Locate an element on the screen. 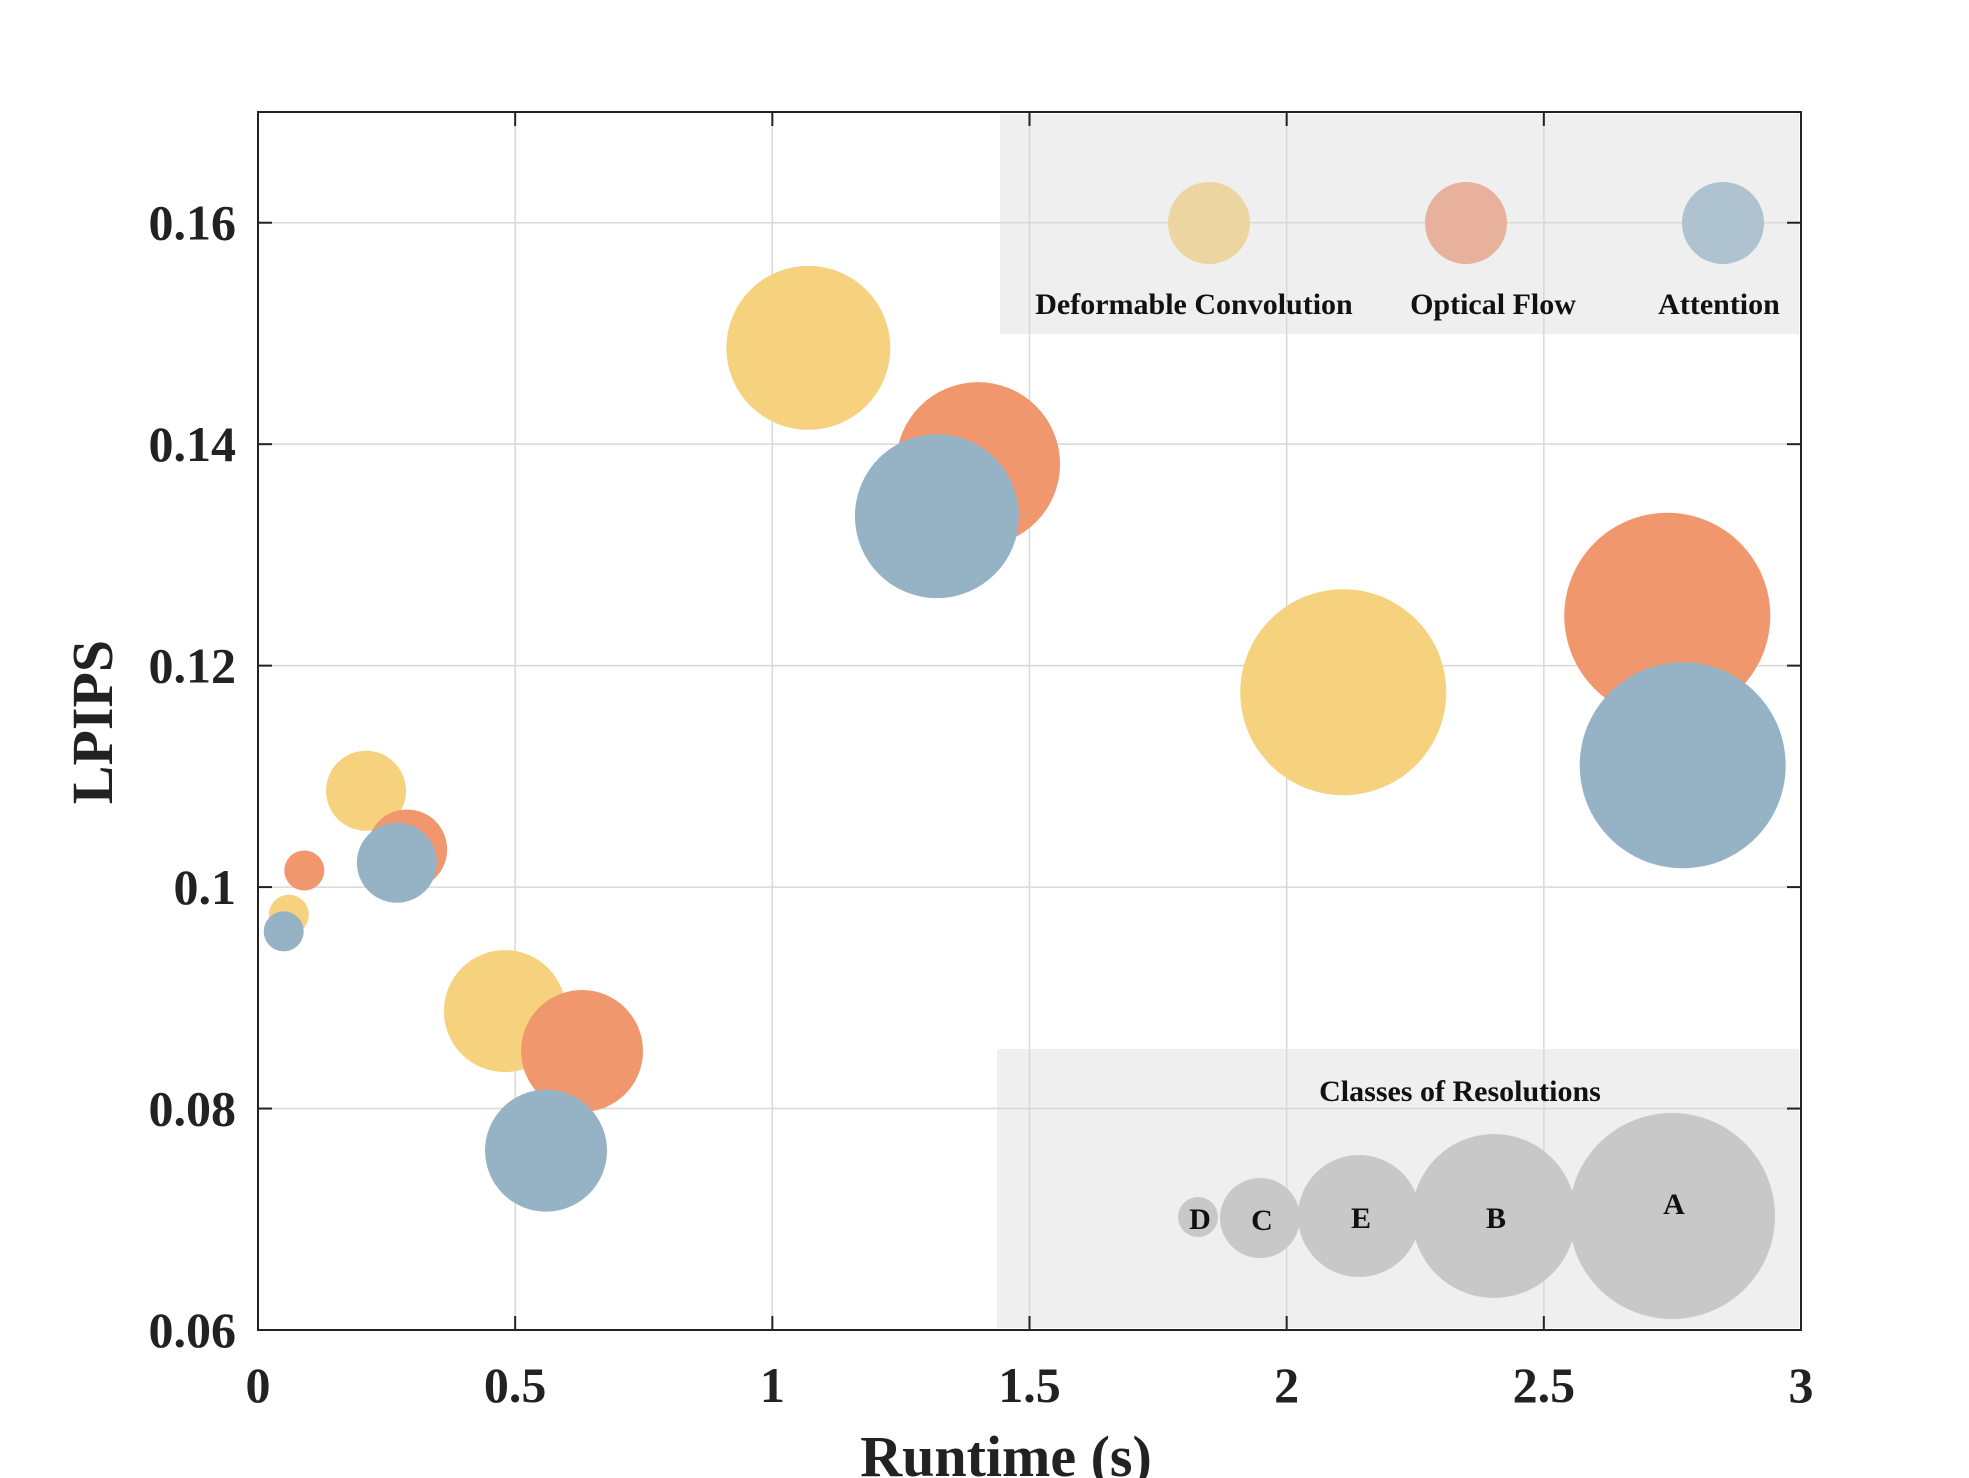  bubble-deformable-convolution-b is located at coordinates (808, 347).